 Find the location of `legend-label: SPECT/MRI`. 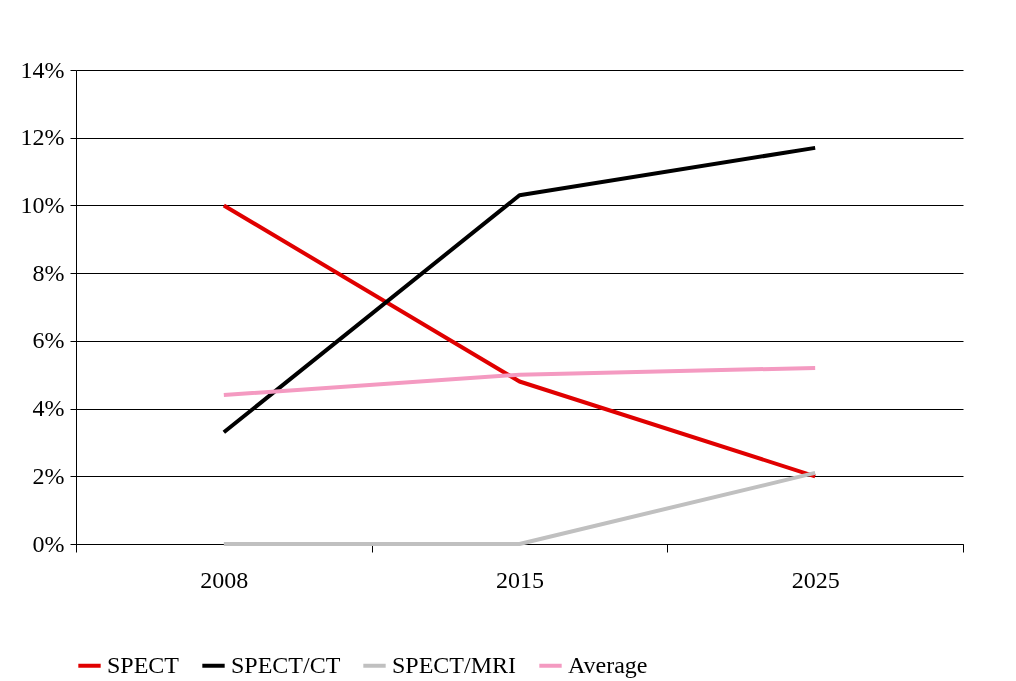

legend-label: SPECT/MRI is located at coordinates (454, 664).